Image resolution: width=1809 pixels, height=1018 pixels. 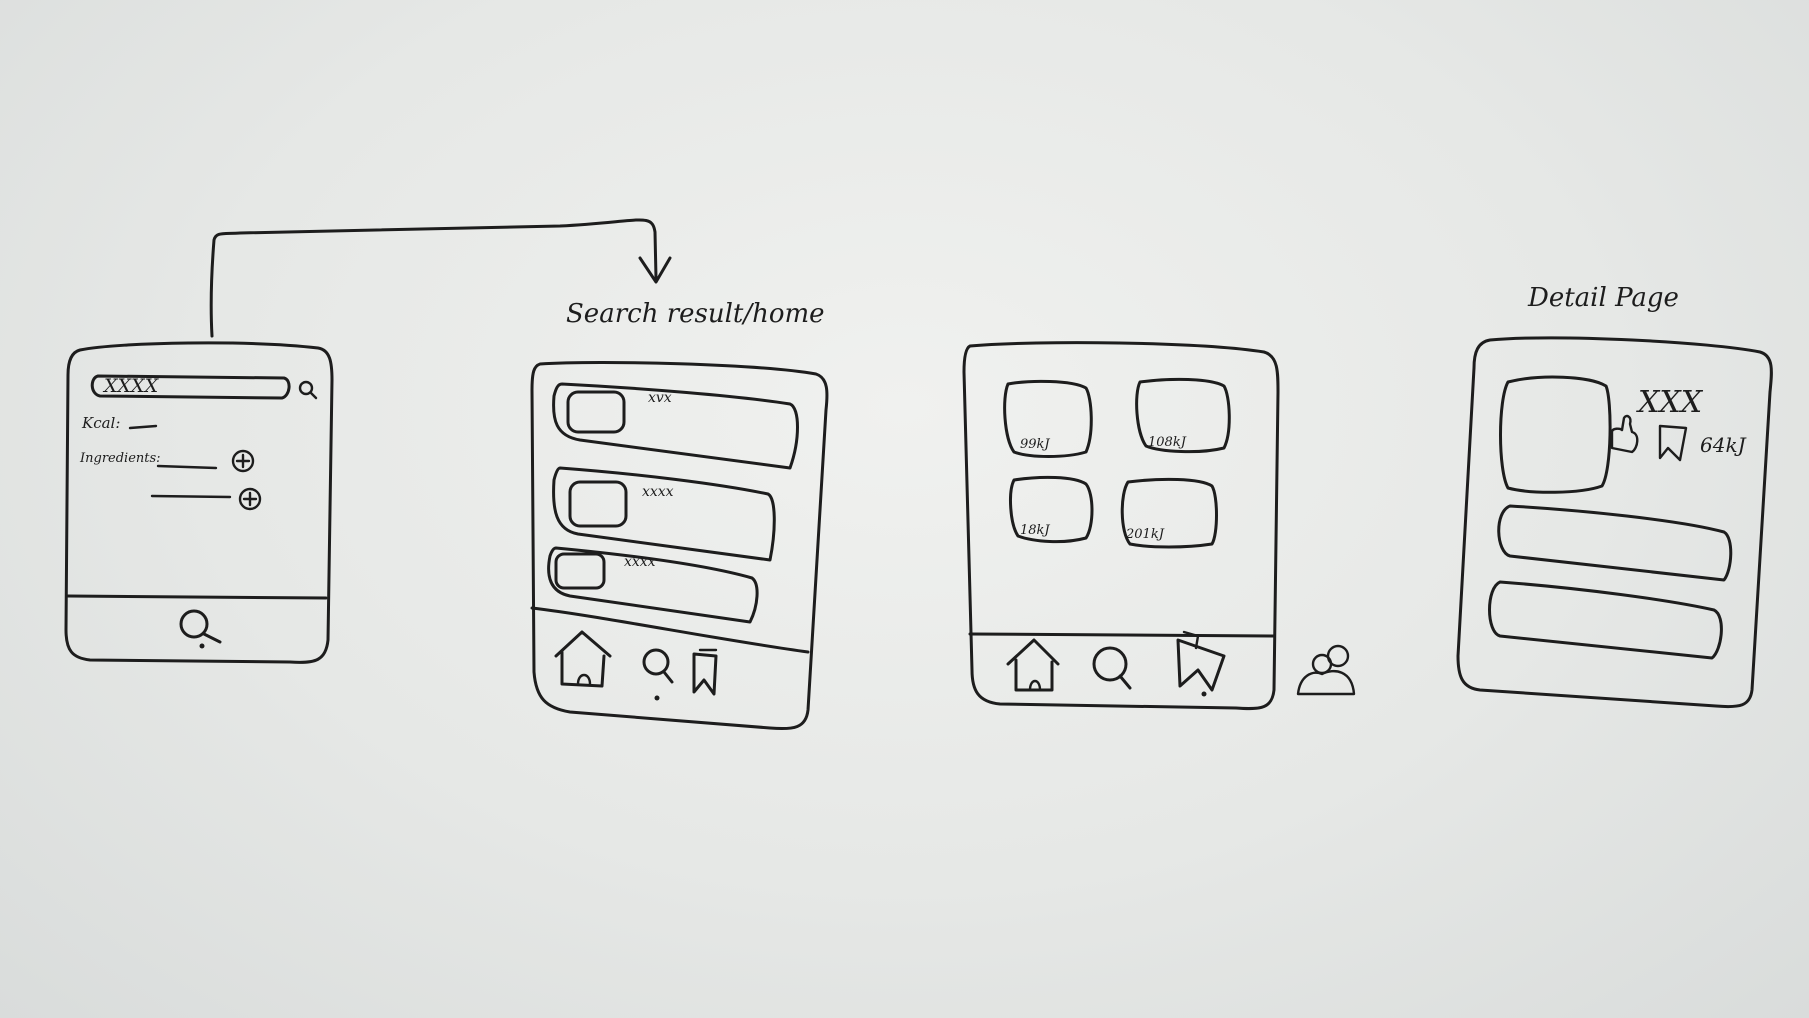 What do you see at coordinates (1035, 444) in the screenshot?
I see `tile-label: 99kJ` at bounding box center [1035, 444].